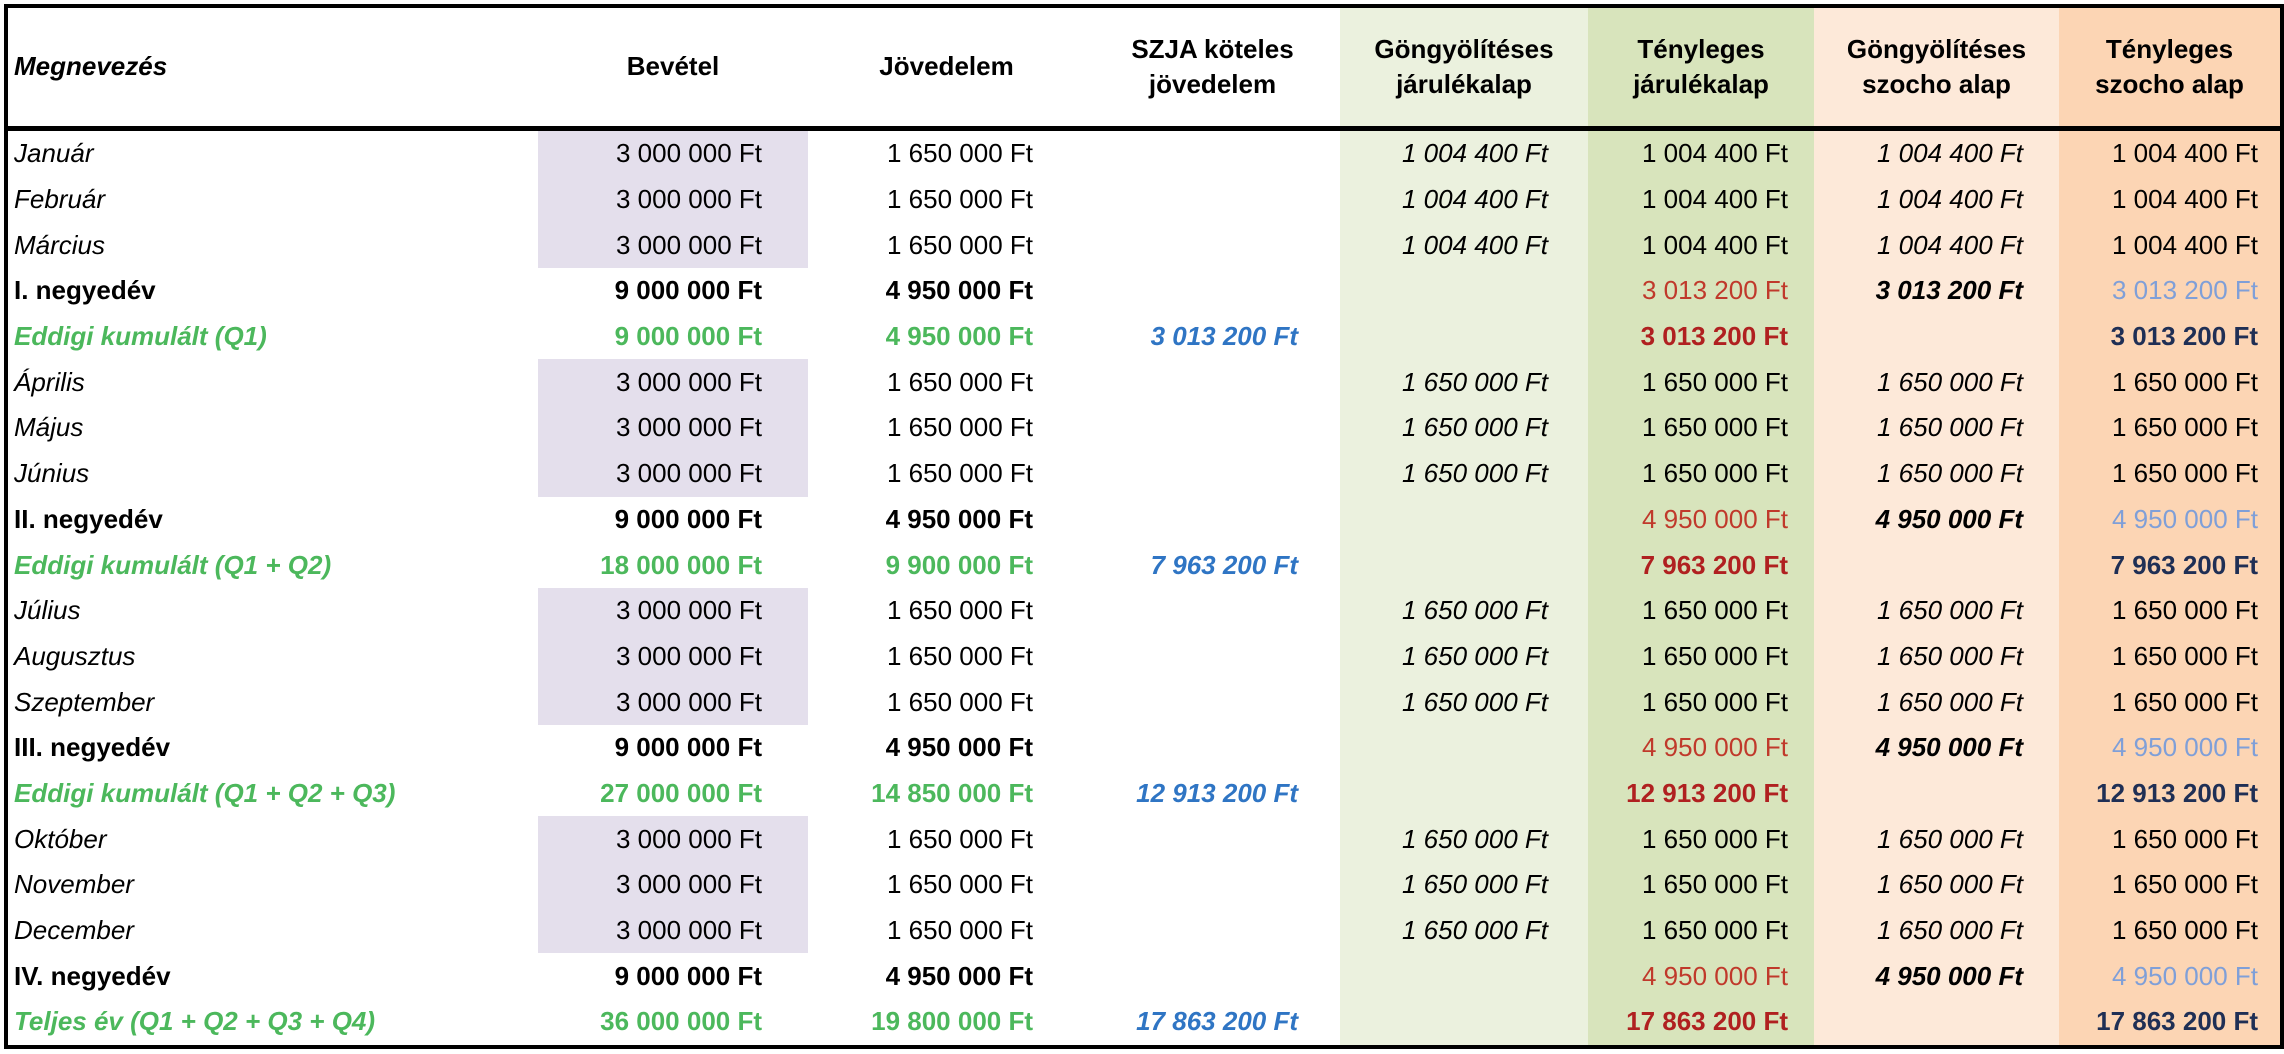 The image size is (2284, 1054). Describe the element at coordinates (2170, 68) in the screenshot. I see `column-header: Tényleges szocho alap` at that location.